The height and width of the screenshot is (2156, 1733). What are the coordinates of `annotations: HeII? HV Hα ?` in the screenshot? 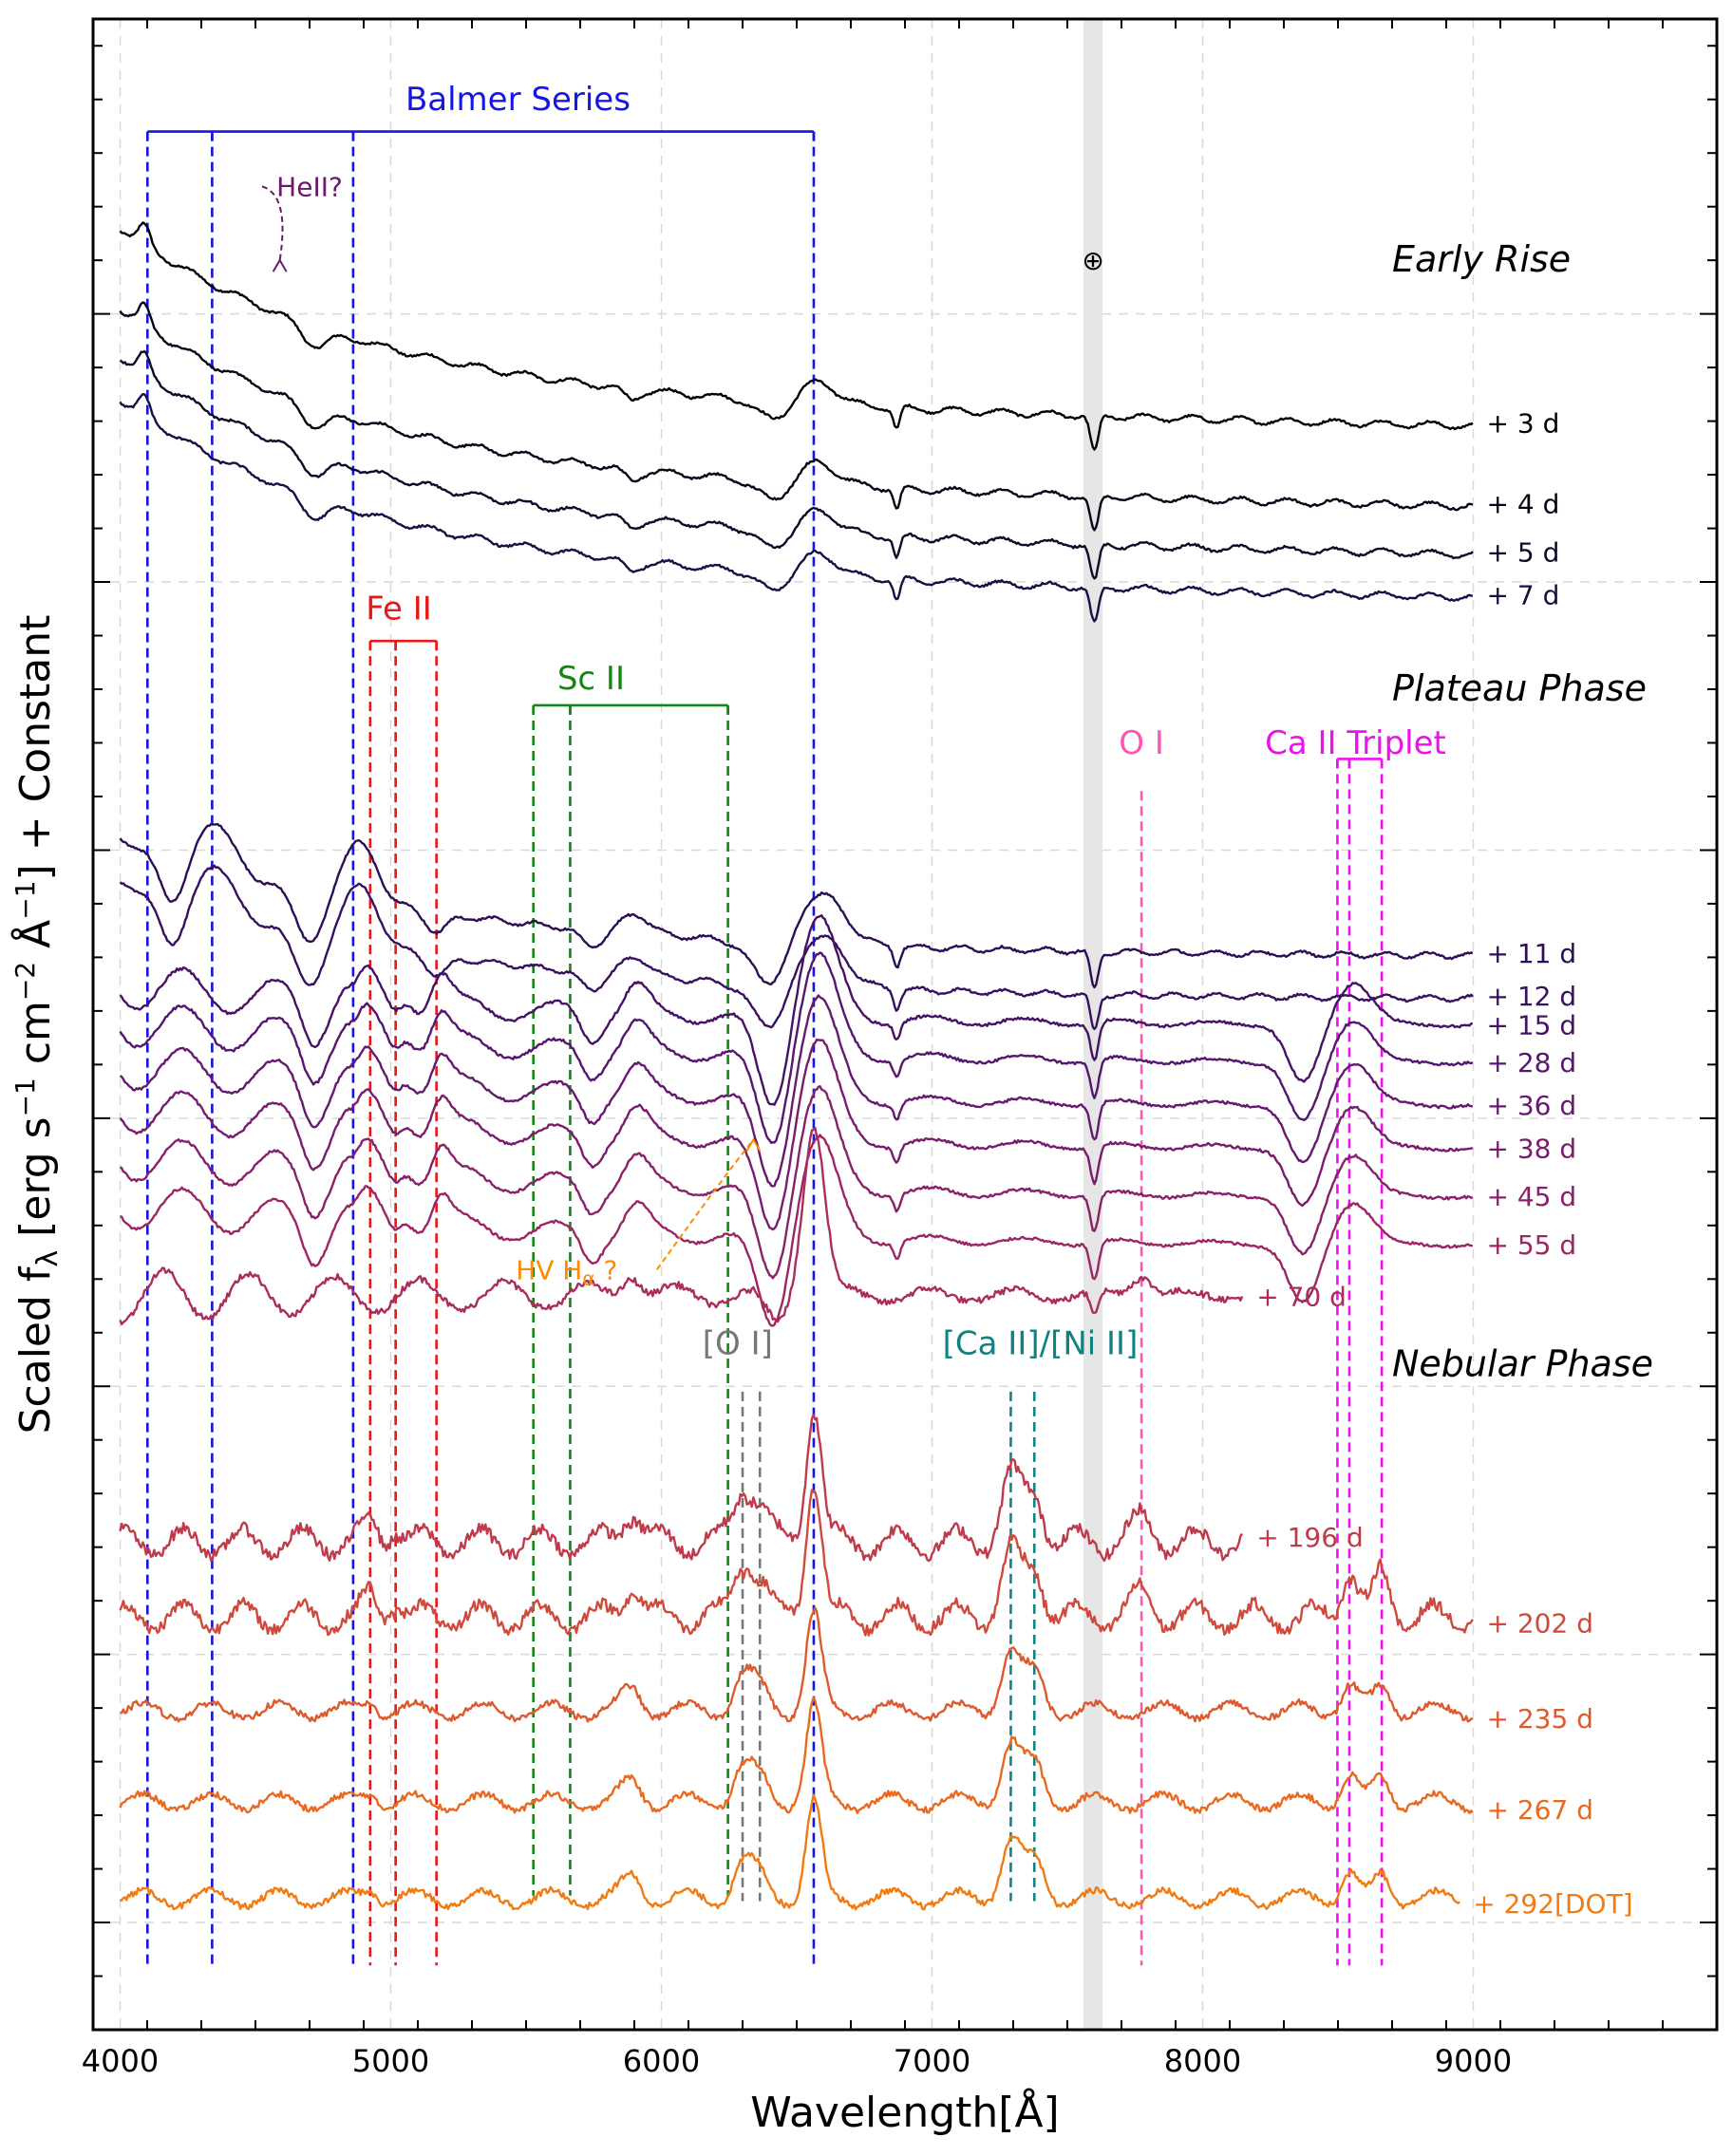 It's located at (512, 730).